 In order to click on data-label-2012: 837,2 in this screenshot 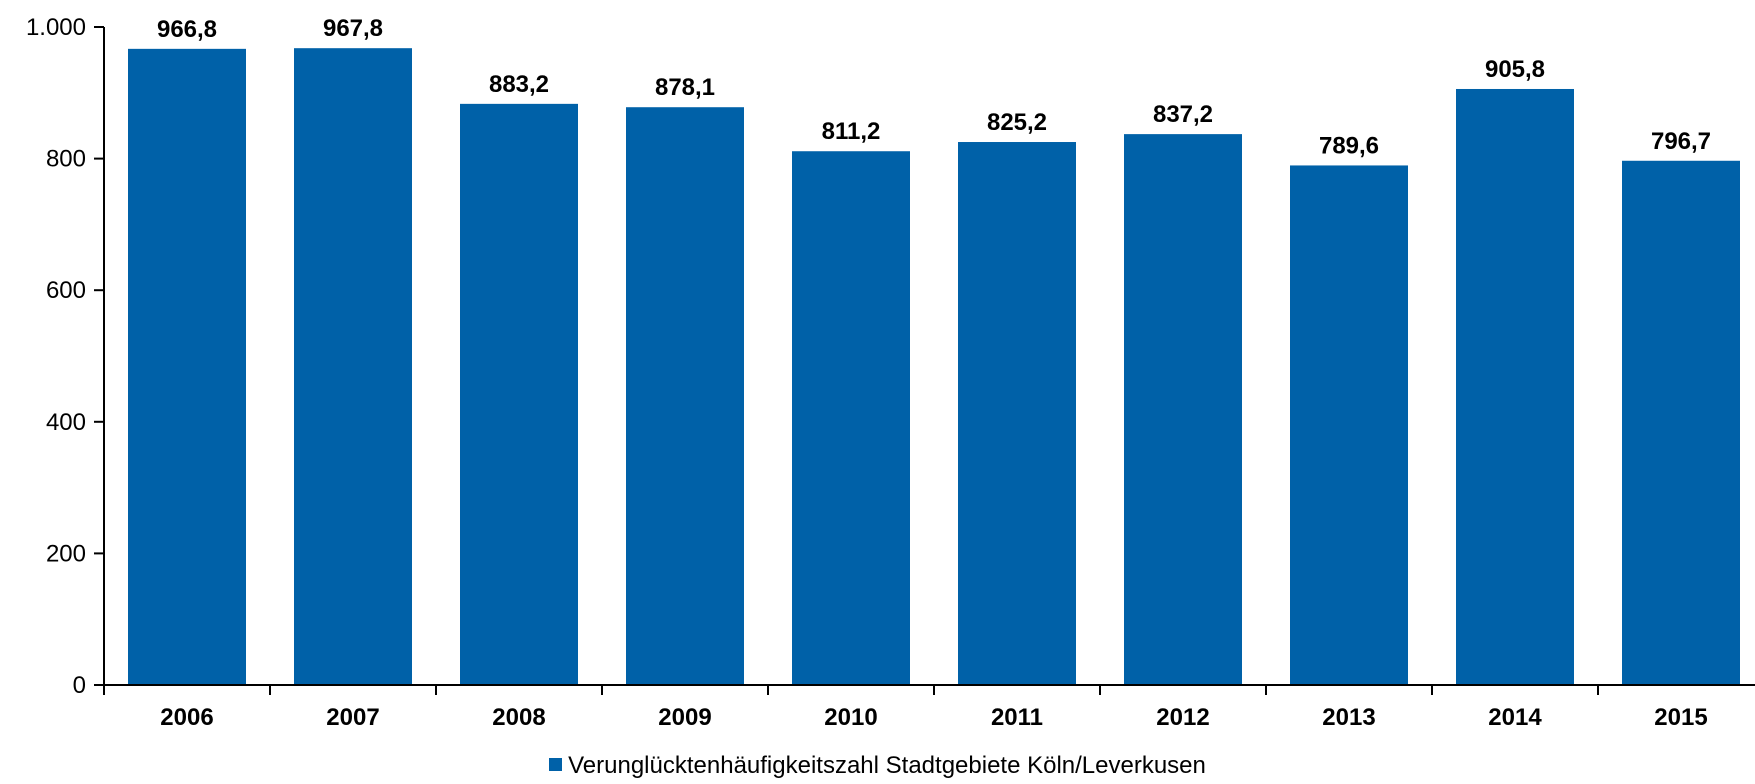, I will do `click(1183, 114)`.